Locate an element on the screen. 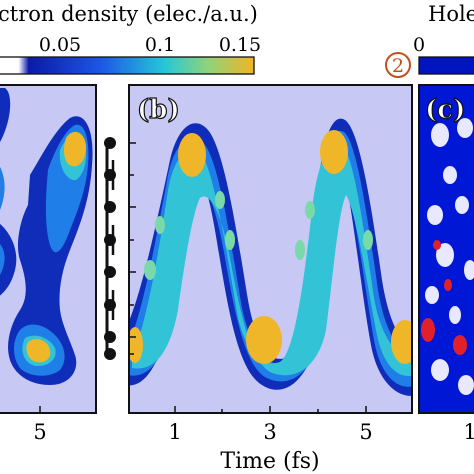  panel-b-xlabel: Time (fs) is located at coordinates (269, 461).